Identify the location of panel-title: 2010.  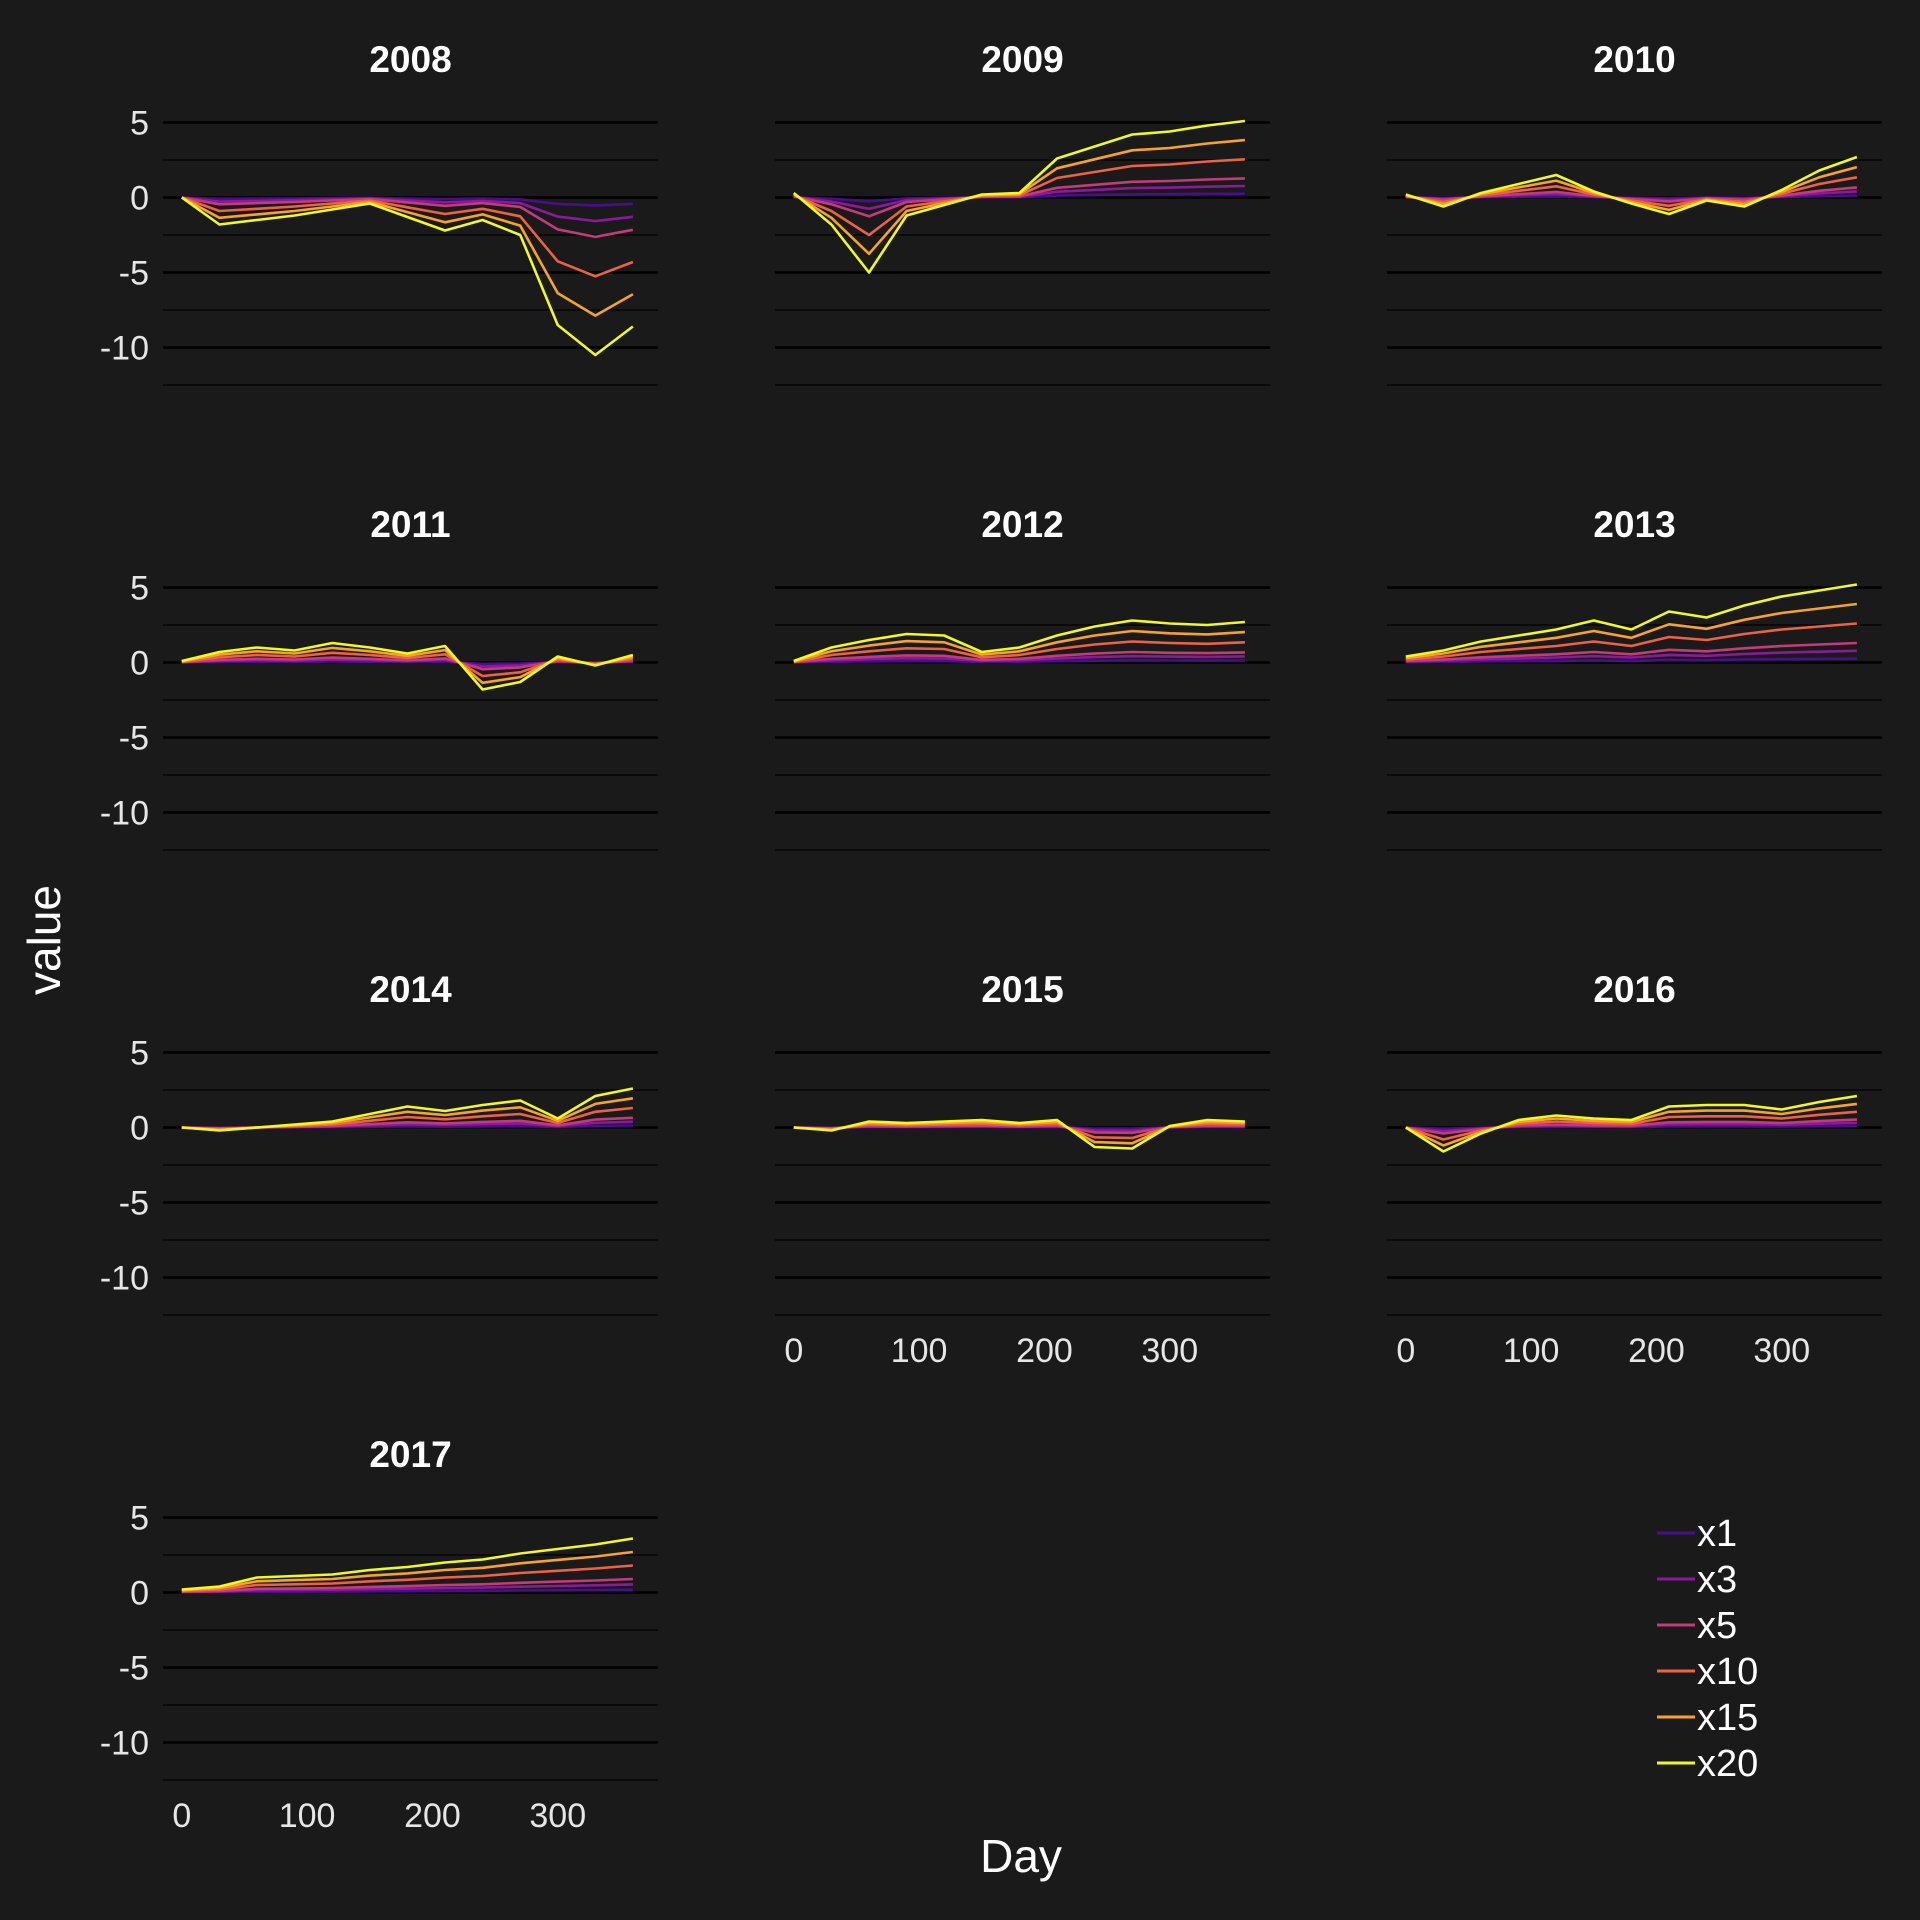
(1634, 59).